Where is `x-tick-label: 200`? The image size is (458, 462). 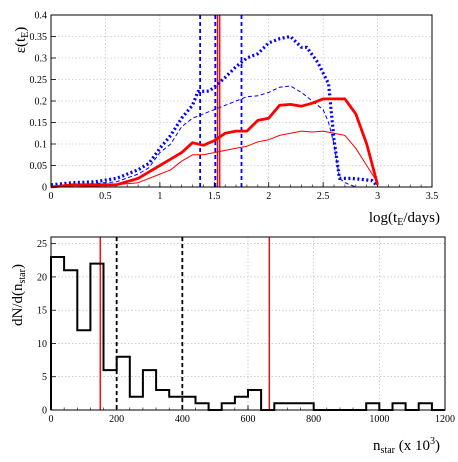
x-tick-label: 200 is located at coordinates (116, 419).